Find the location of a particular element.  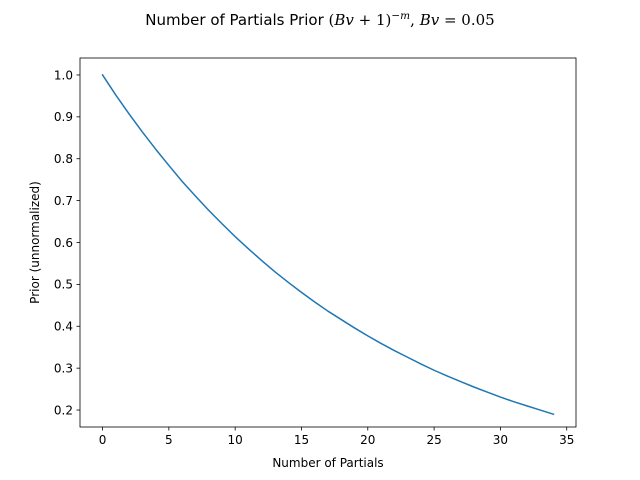

title-bv-symbol: Bv is located at coordinates (343, 20).